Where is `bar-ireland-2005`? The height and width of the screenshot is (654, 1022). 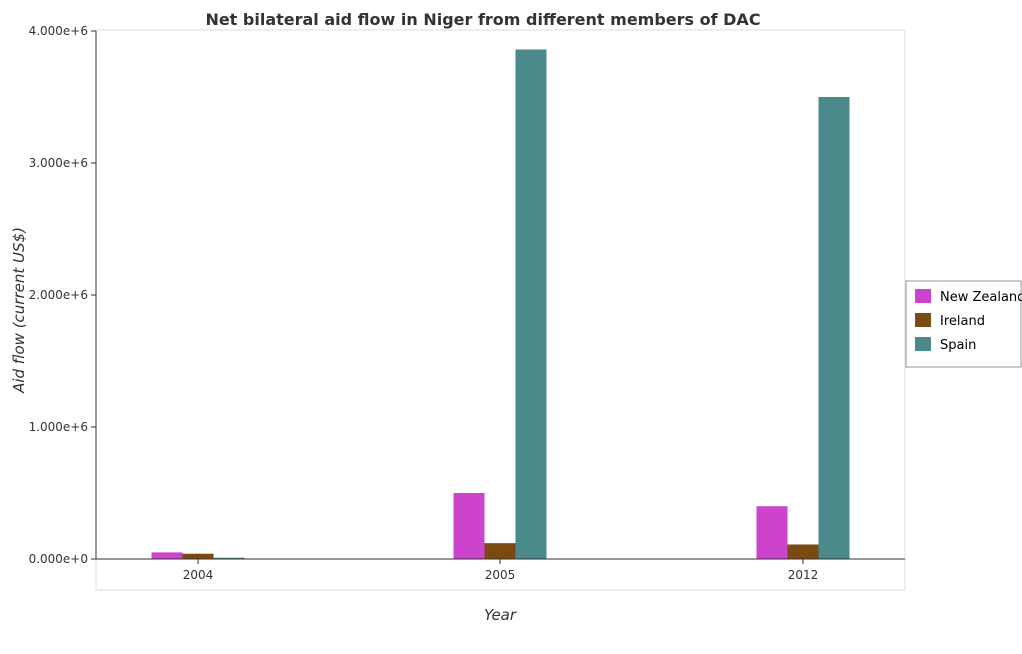 bar-ireland-2005 is located at coordinates (500, 551).